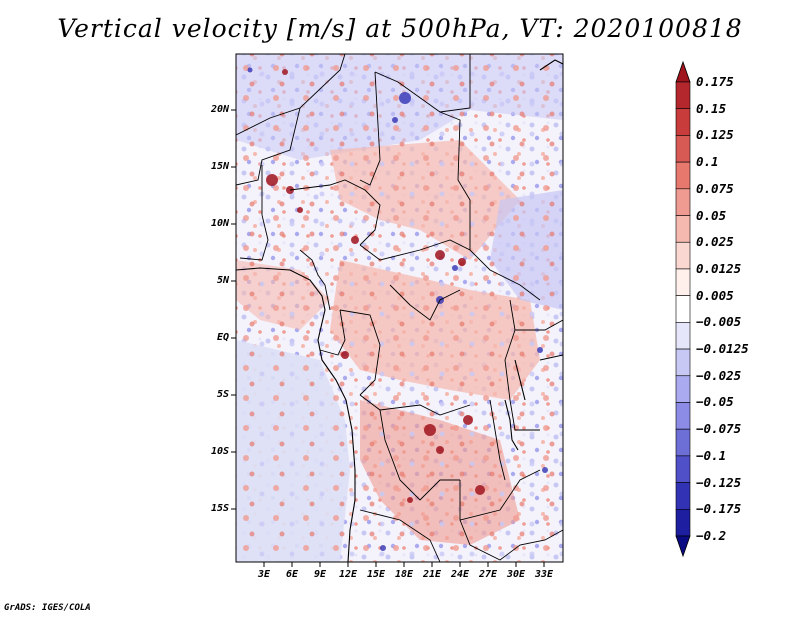 Image resolution: width=800 pixels, height=618 pixels. I want to click on colorbar-label: −0.025, so click(719, 375).